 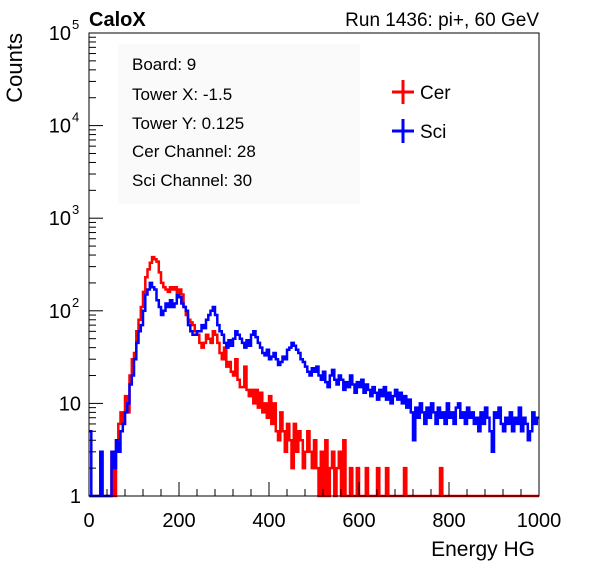 I want to click on x-axis-title: Energy HG, so click(x=483, y=549).